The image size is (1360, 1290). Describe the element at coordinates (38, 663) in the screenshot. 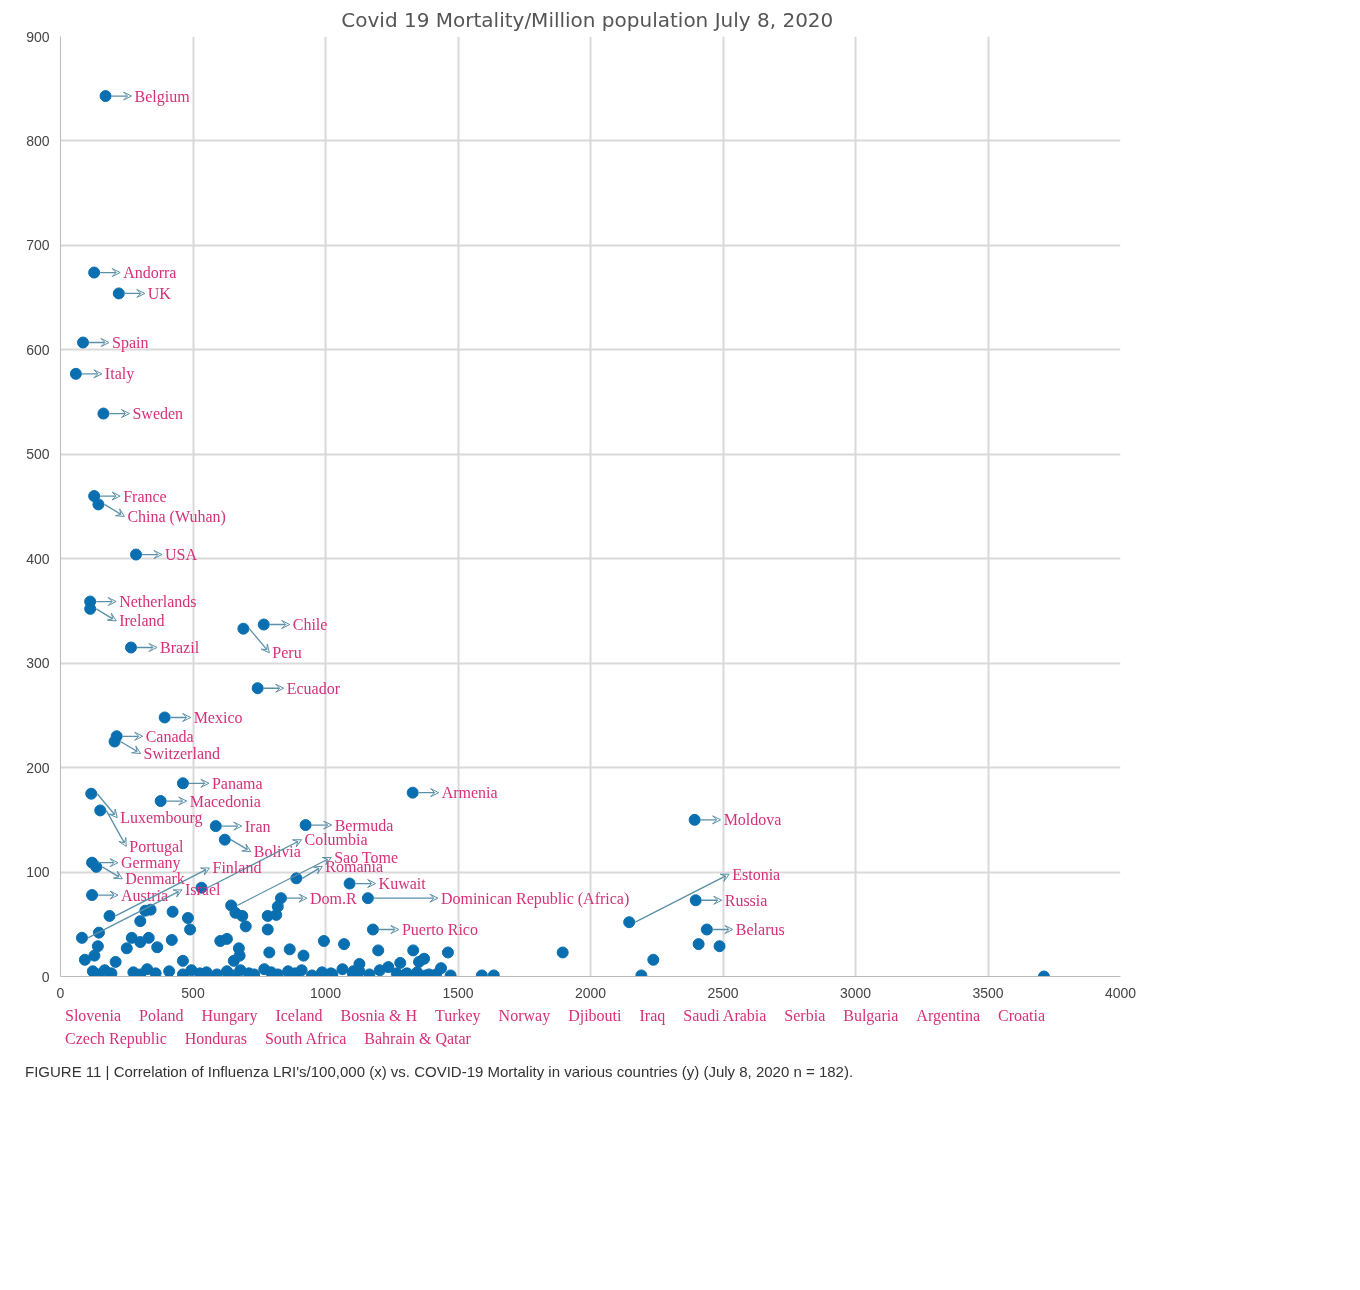

I see `y-tick-label: 300` at that location.